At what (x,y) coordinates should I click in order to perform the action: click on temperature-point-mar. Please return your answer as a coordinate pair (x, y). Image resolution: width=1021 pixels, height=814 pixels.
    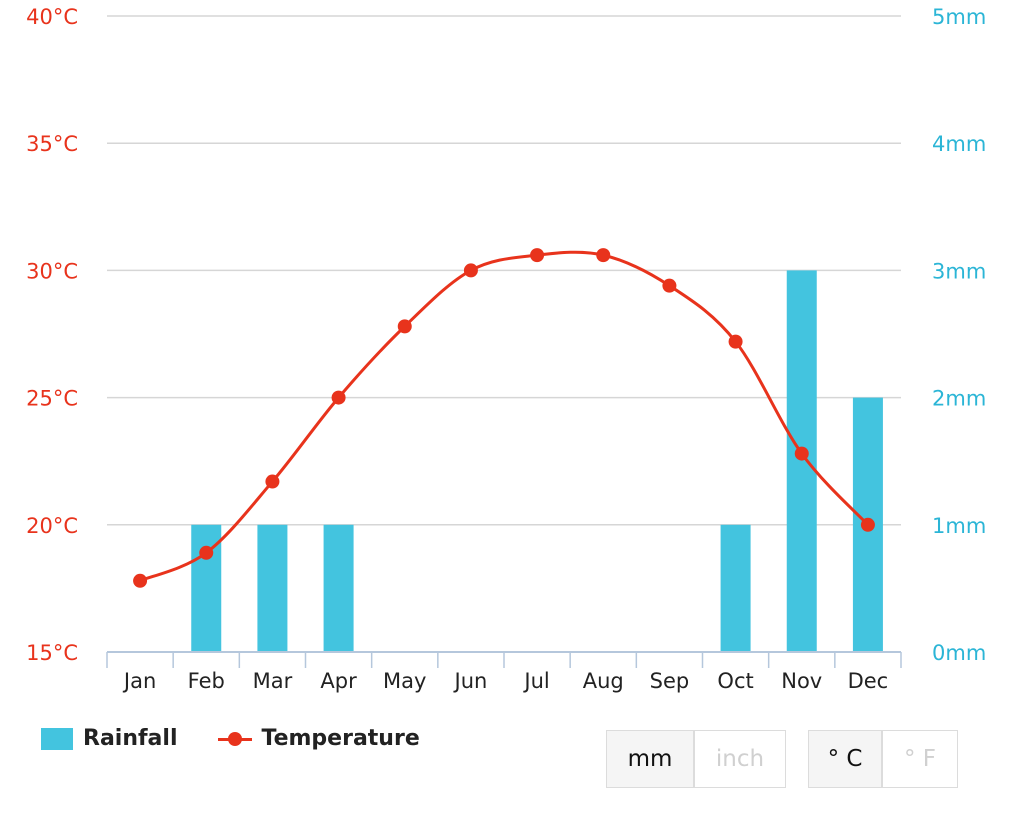
    Looking at the image, I should click on (272, 481).